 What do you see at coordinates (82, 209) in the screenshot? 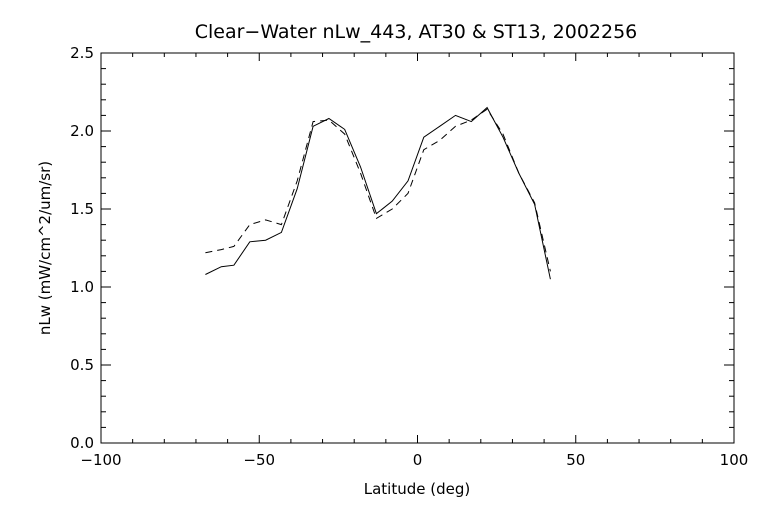
I see `y-tick-label: 1.5` at bounding box center [82, 209].